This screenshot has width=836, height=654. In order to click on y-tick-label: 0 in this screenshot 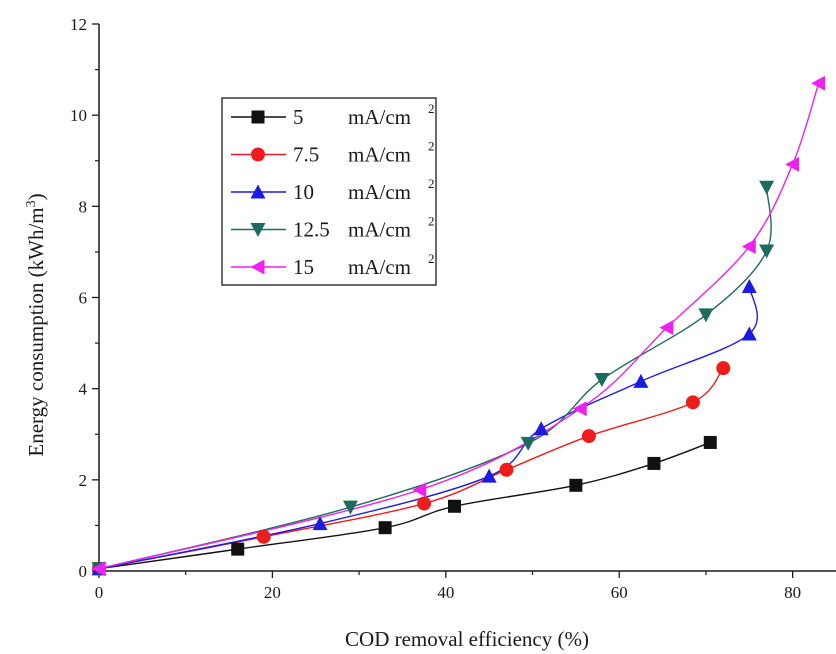, I will do `click(83, 571)`.